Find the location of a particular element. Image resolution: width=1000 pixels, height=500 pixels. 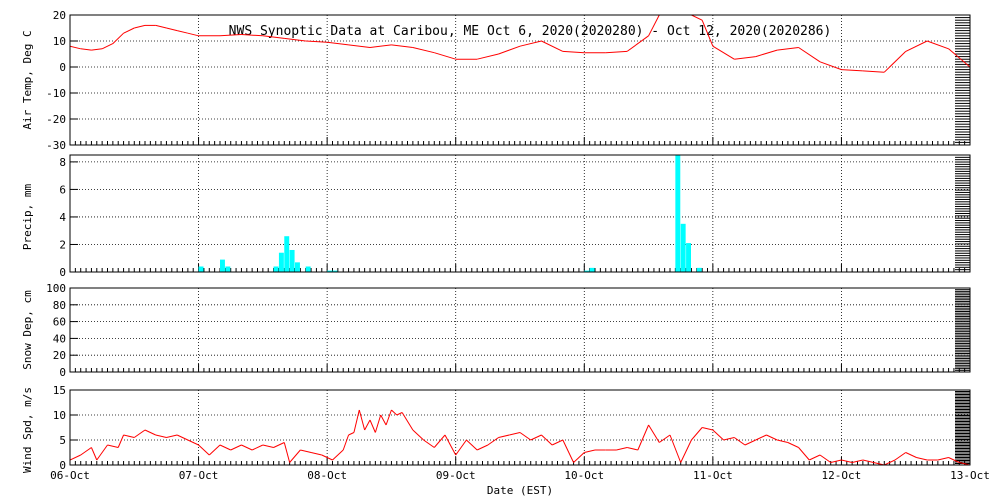

snow-depth-ylabel: Snow Dep, cm is located at coordinates (27, 330).